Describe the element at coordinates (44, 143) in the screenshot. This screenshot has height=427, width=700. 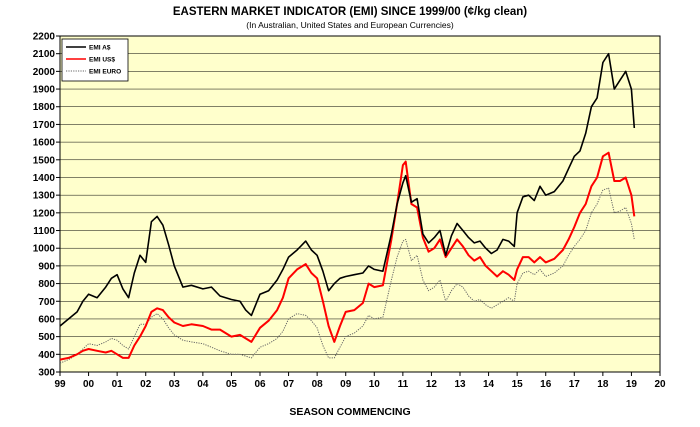
I see `y-tick-label: 1600` at that location.